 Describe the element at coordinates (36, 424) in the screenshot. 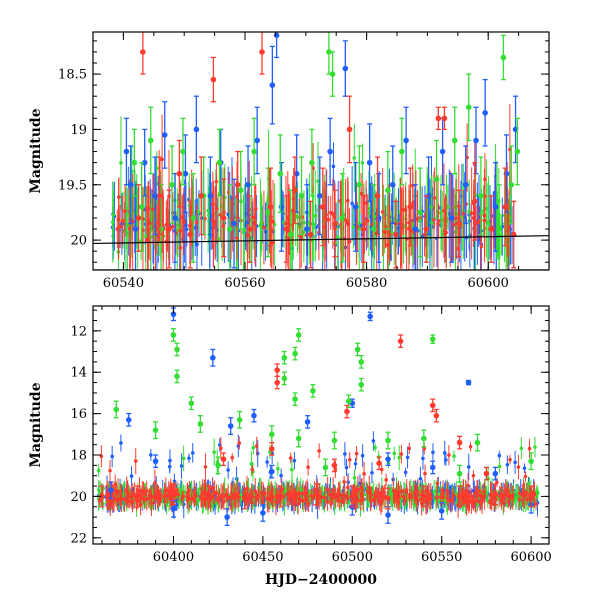

I see `bottom-panel-ylabel: Magnitude` at that location.